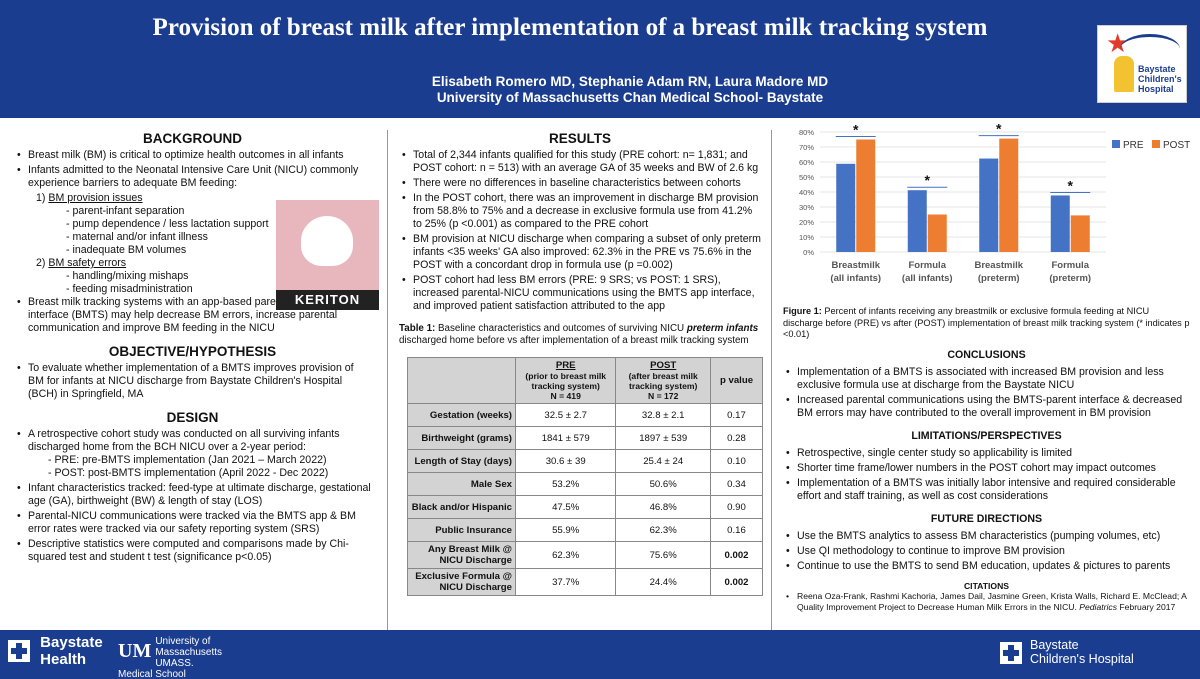 Image resolution: width=1200 pixels, height=679 pixels. I want to click on y-tick-label: 70%, so click(806, 147).